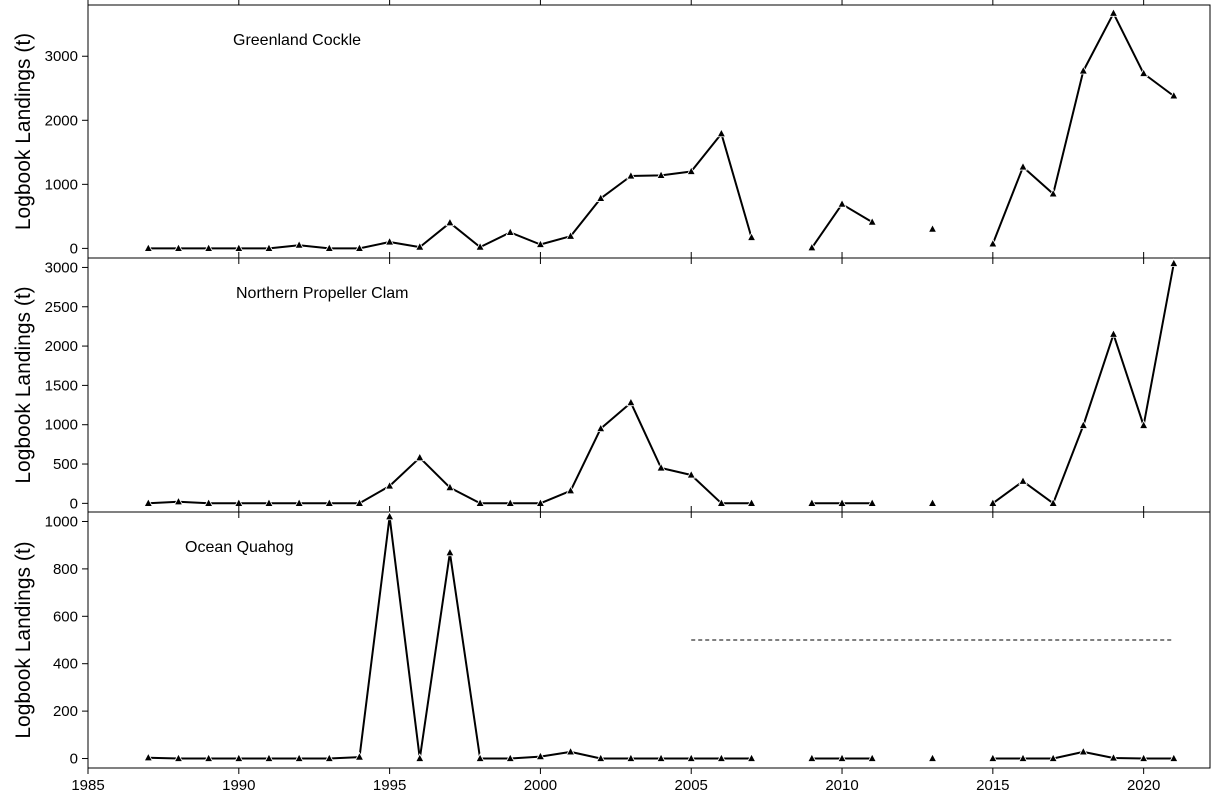 The width and height of the screenshot is (1211, 800). Describe the element at coordinates (239, 547) in the screenshot. I see `panel-annotation: Ocean Quahog` at that location.